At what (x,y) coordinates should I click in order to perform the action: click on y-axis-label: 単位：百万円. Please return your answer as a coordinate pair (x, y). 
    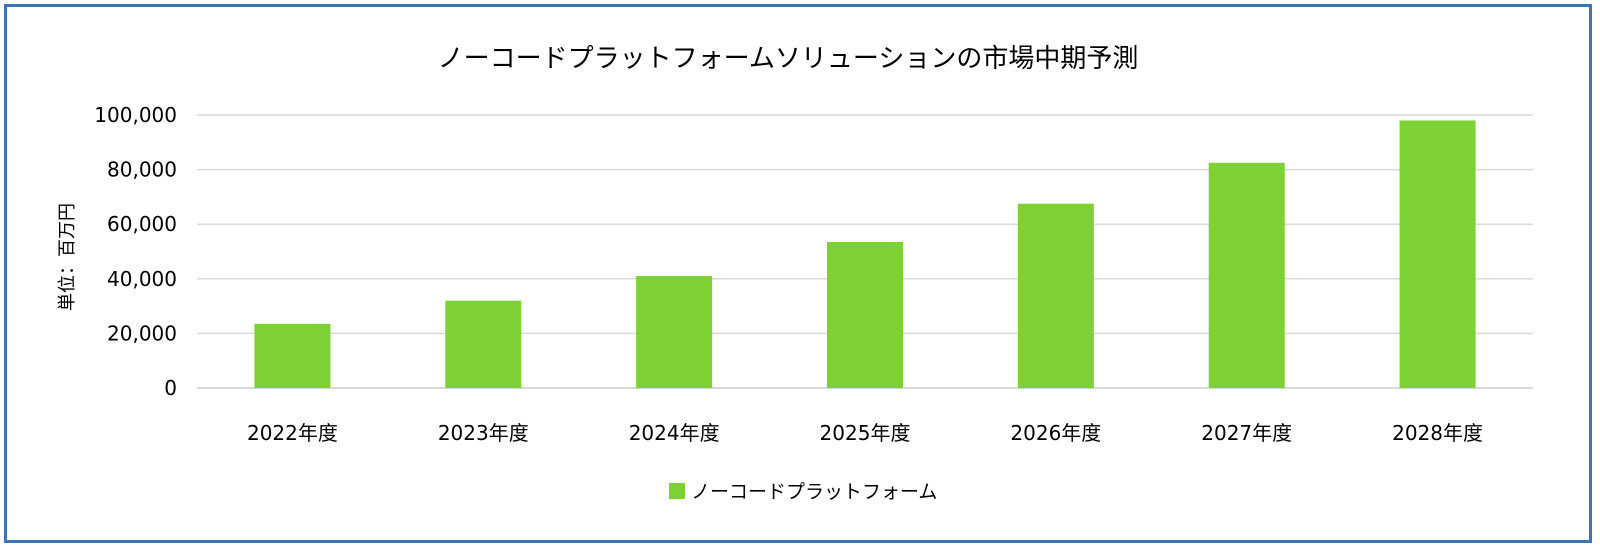
    Looking at the image, I should click on (67, 257).